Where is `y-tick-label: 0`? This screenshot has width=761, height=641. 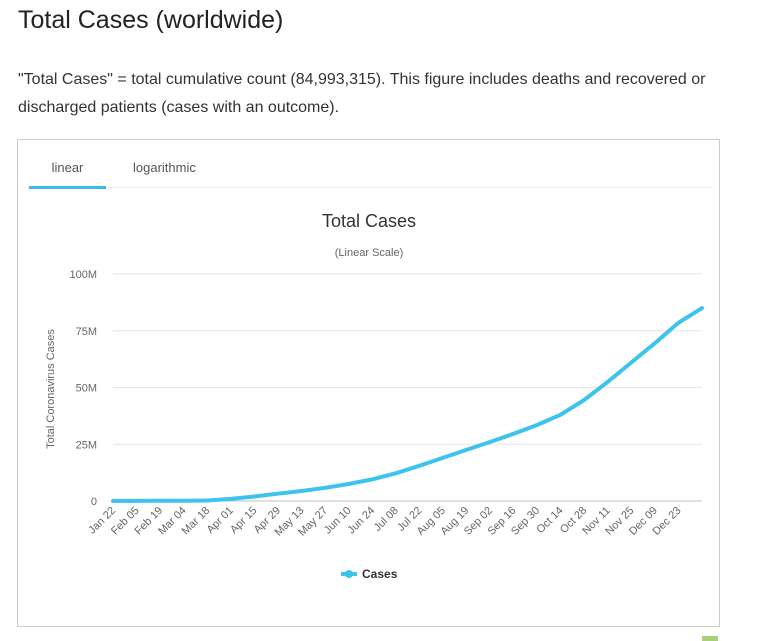 y-tick-label: 0 is located at coordinates (94, 502).